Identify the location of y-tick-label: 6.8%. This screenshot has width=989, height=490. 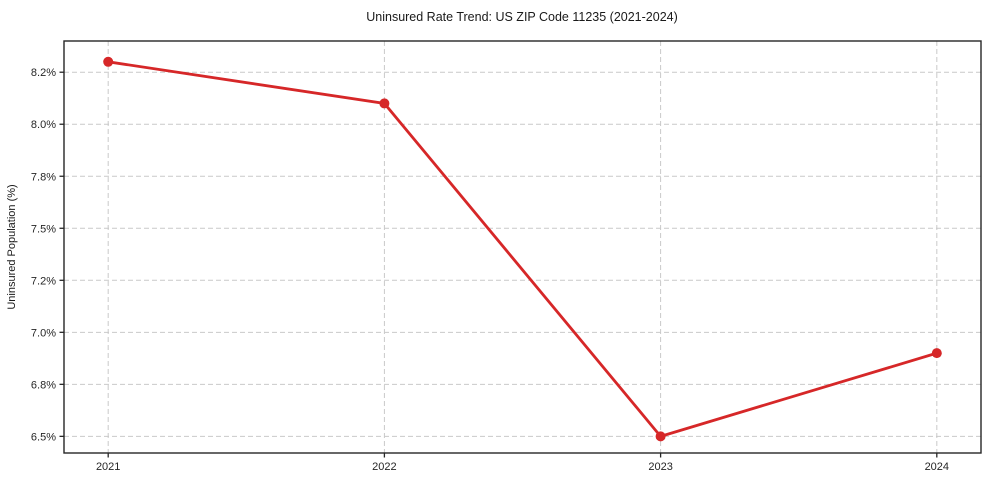
(43, 385).